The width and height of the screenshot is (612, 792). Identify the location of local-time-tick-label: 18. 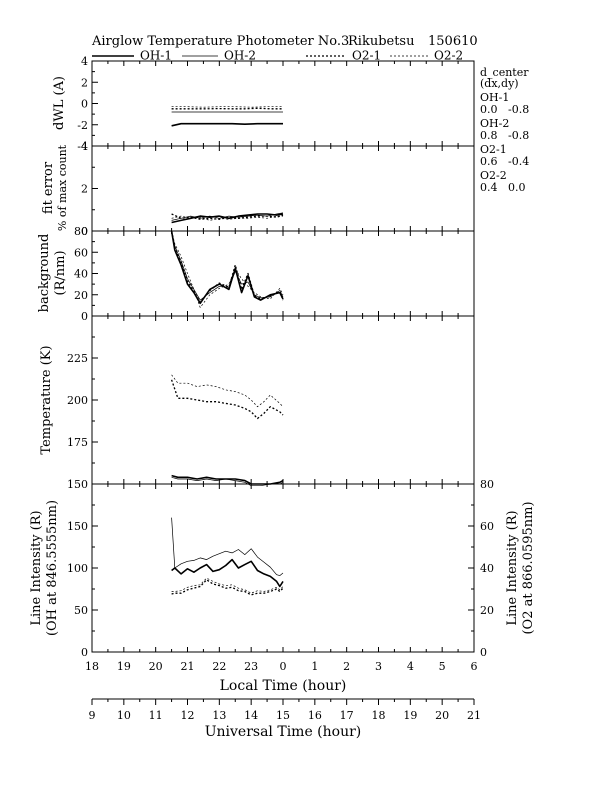
(92, 666).